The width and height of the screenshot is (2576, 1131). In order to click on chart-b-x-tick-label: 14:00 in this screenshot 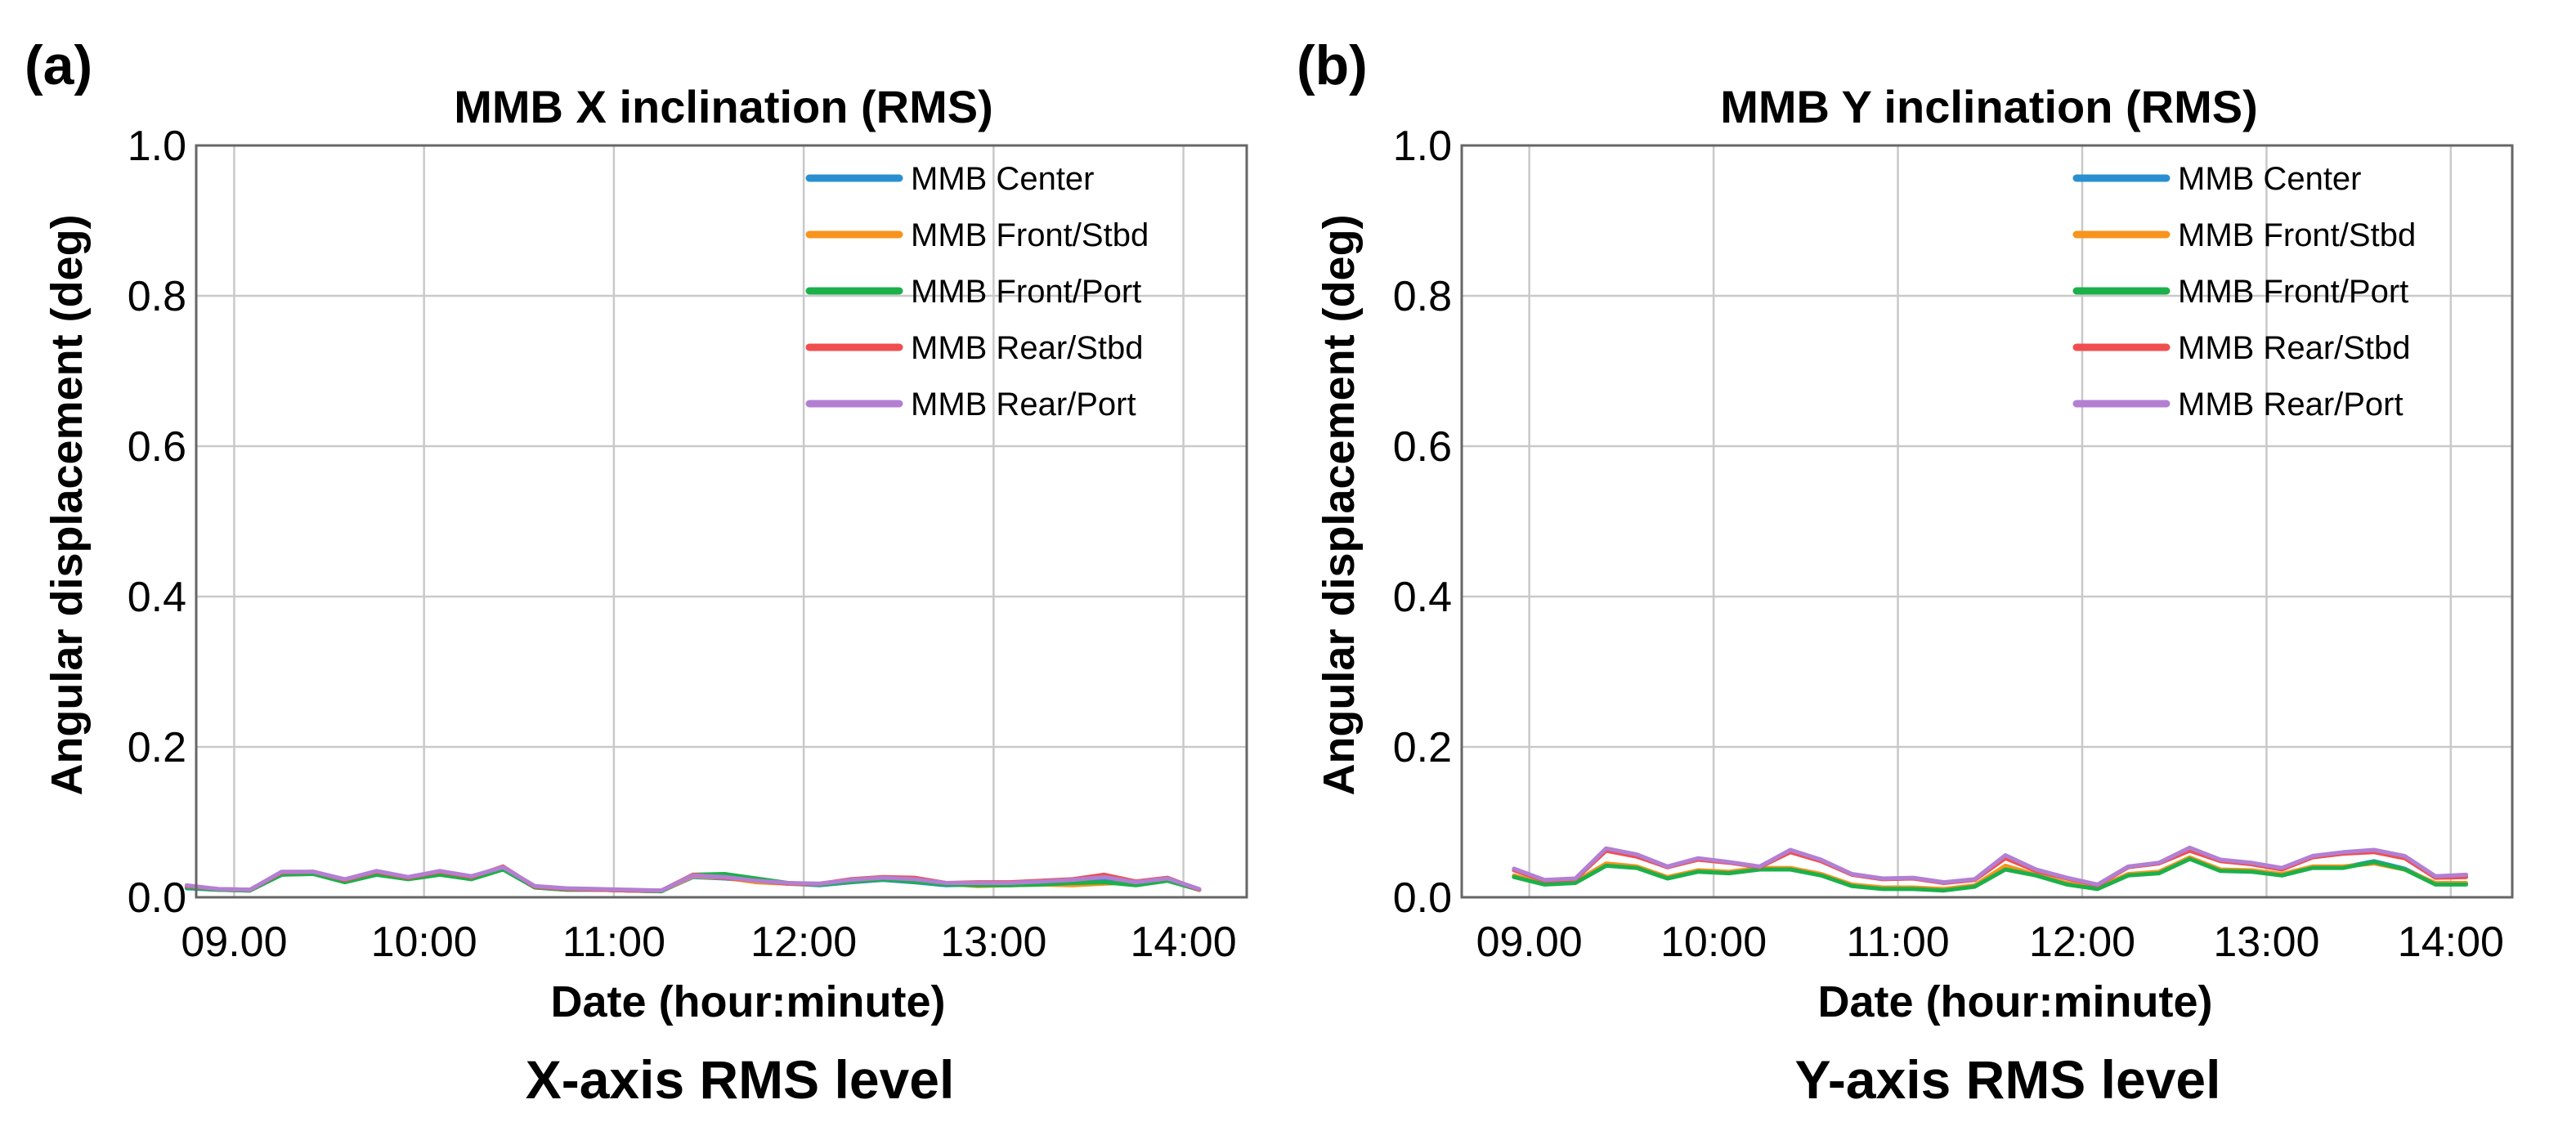, I will do `click(2451, 942)`.